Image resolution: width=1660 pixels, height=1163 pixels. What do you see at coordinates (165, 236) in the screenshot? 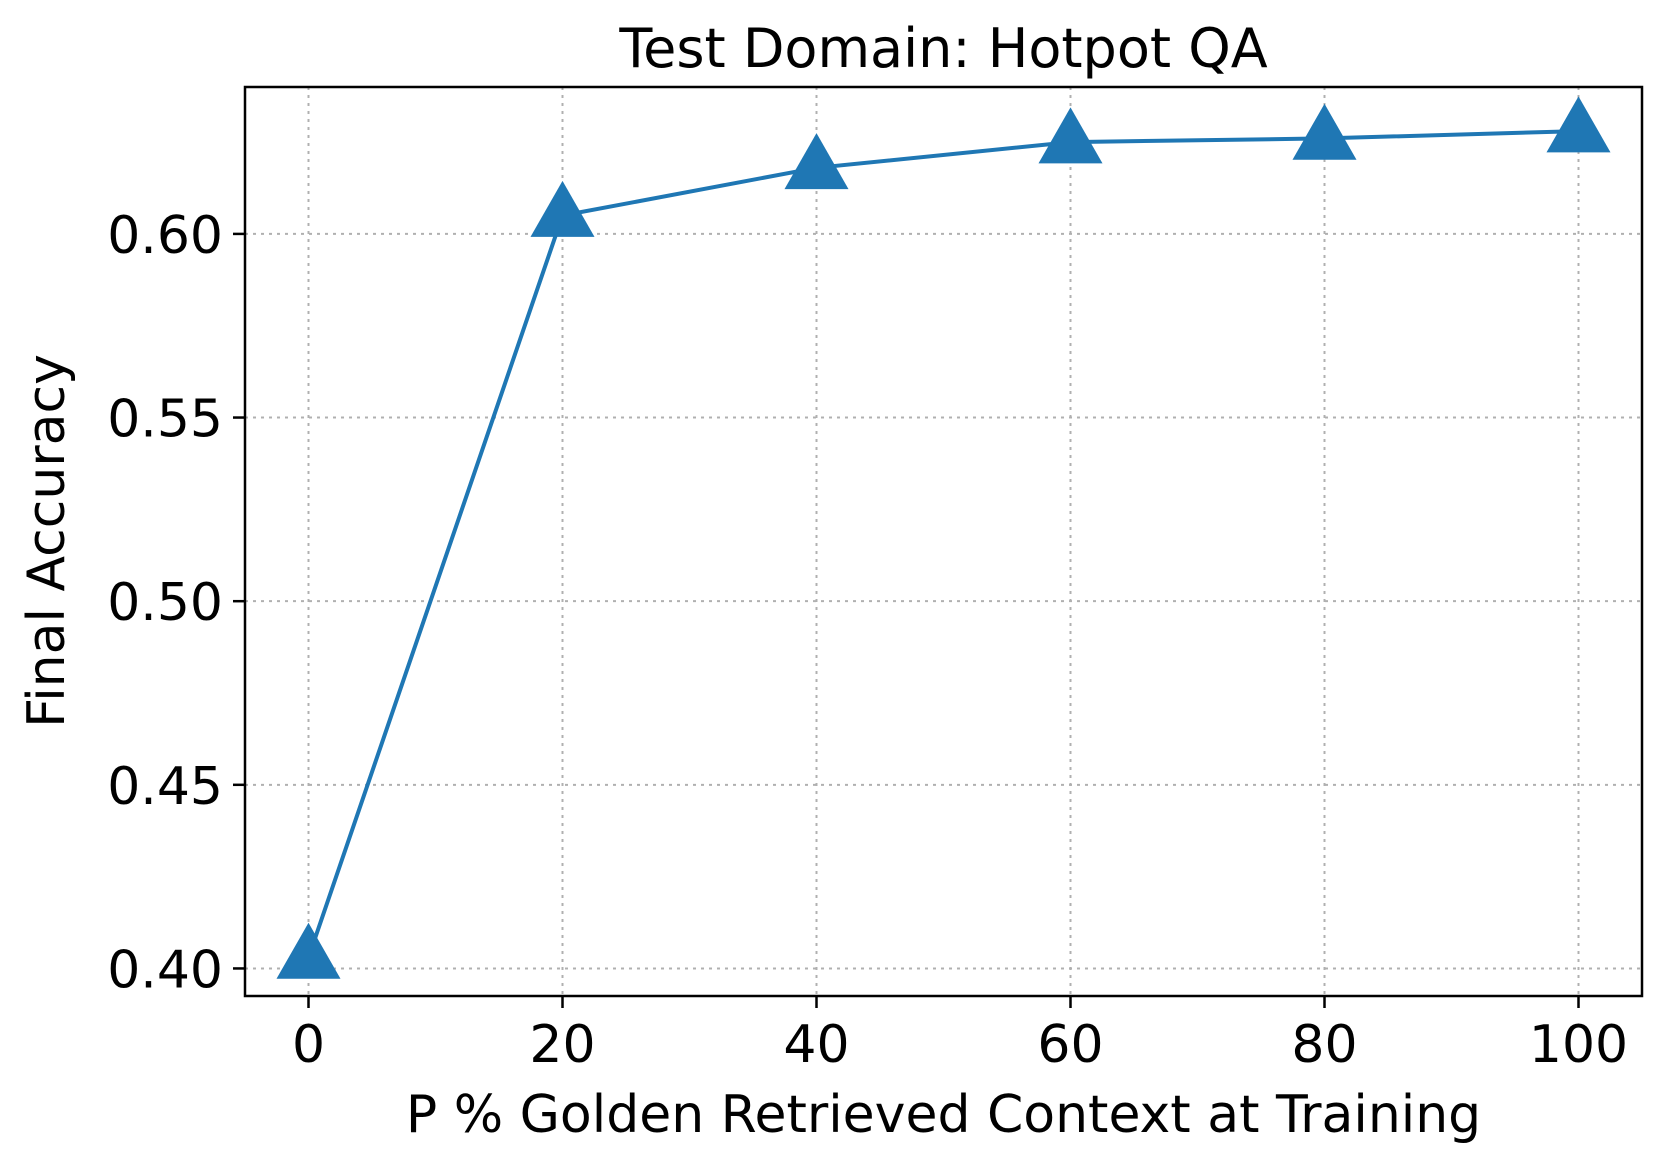
I see `y-tick-label: 0.60` at bounding box center [165, 236].